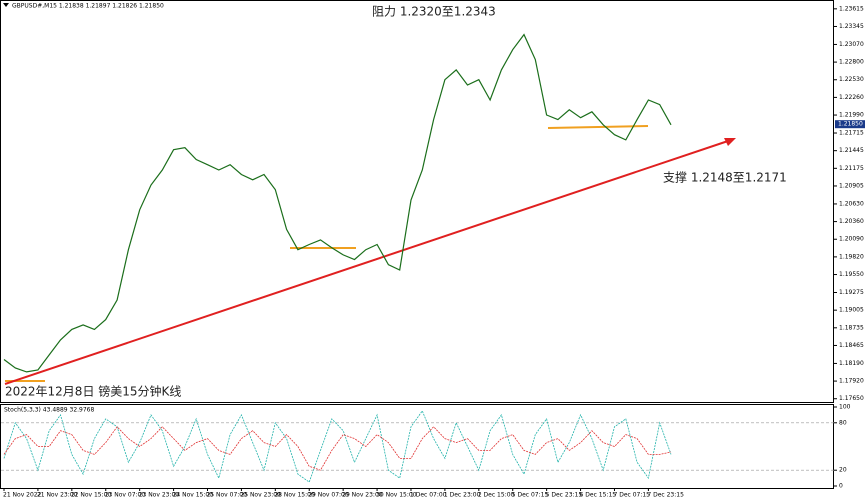  What do you see at coordinates (328, 495) in the screenshot?
I see `x-tick-label: 29 Nov 07:00` at bounding box center [328, 495].